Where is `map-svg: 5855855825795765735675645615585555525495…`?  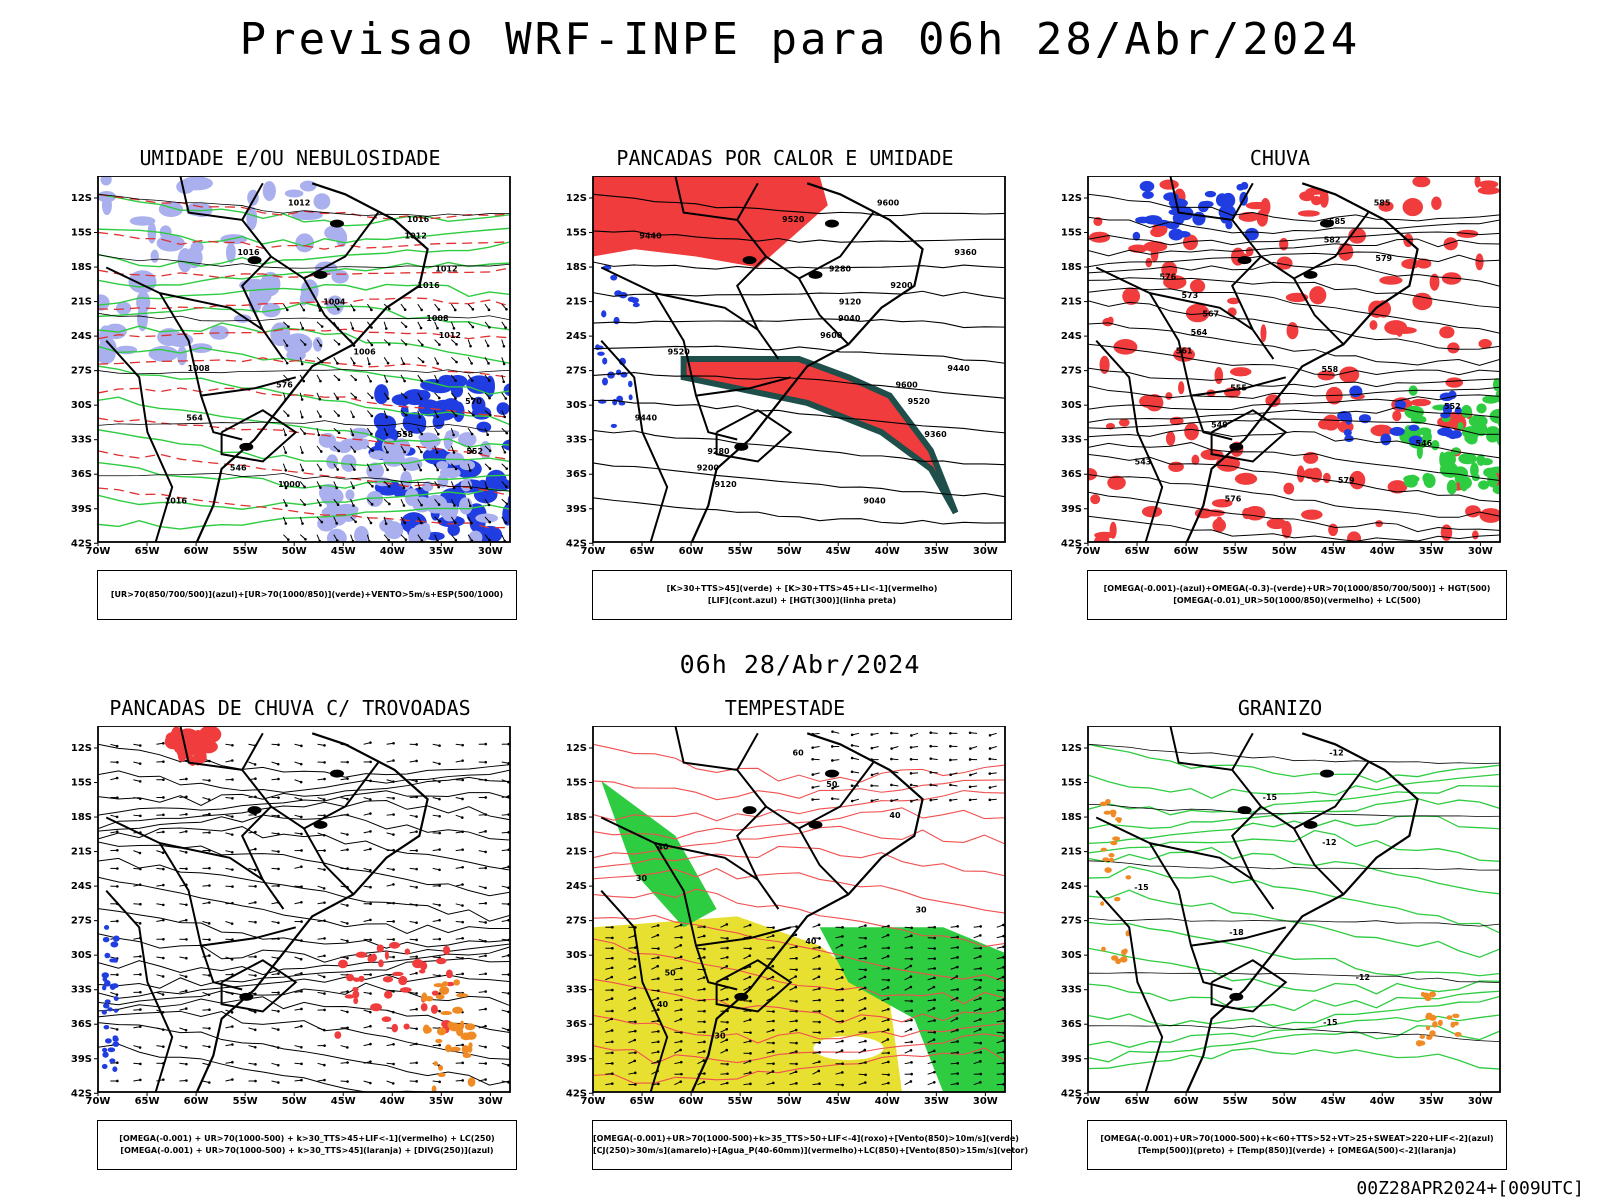
map-svg: 5855855825795765735675645615585555525495… is located at coordinates (1281, 366).